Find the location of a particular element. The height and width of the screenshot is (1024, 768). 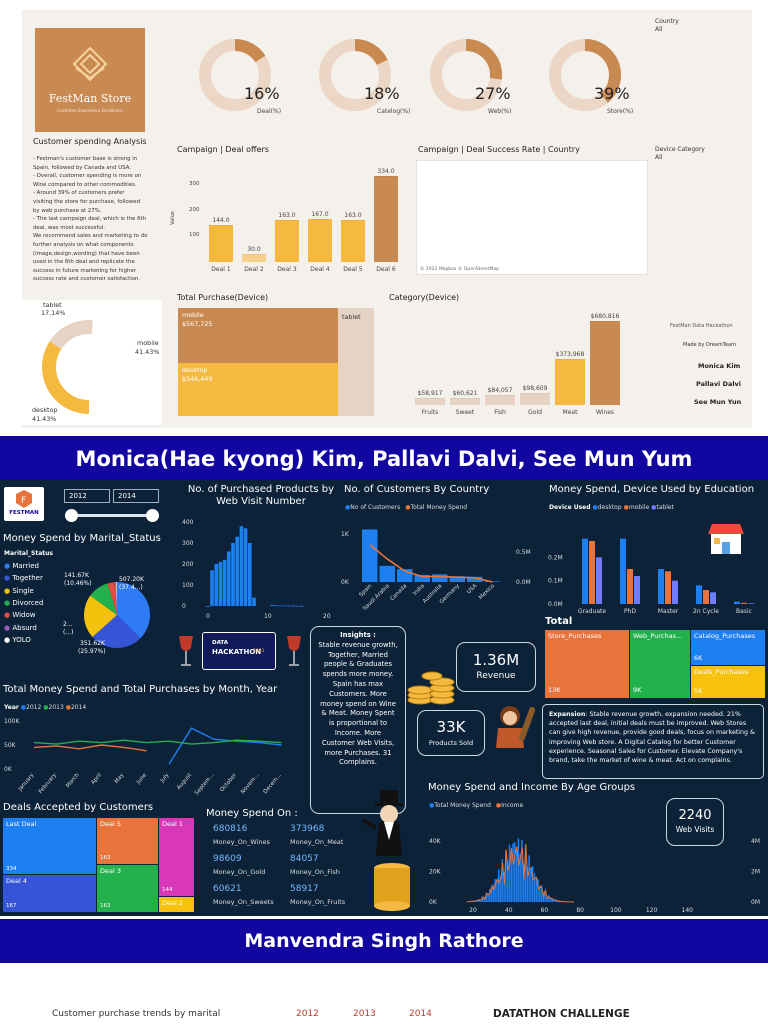

deal-5-tile: Deal 5 163 is located at coordinates (127, 841).